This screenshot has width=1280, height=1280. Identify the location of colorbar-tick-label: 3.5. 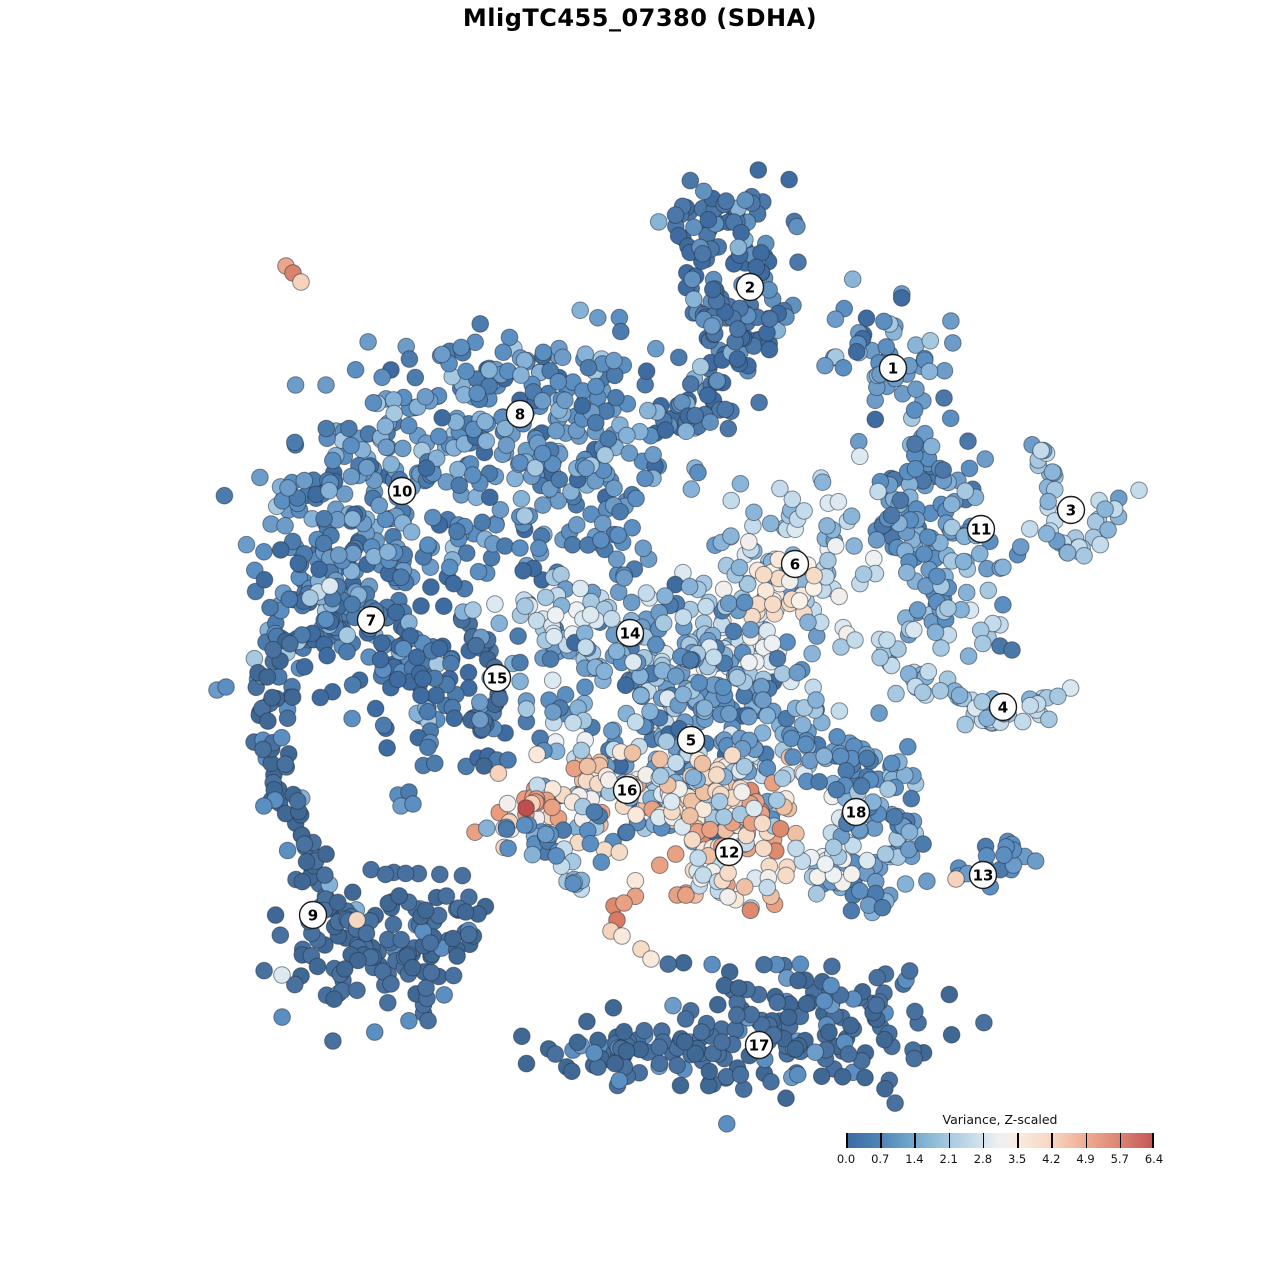
(1017, 1159).